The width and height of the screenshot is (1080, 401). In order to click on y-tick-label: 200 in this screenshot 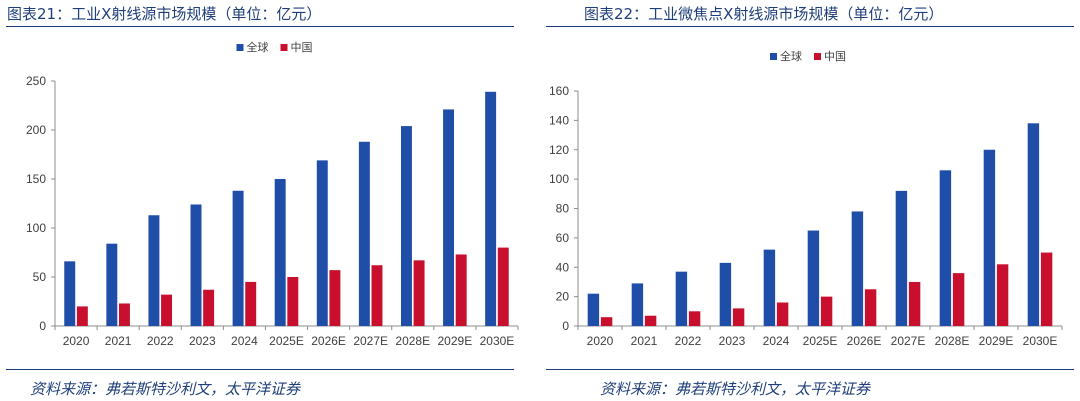, I will do `click(36, 130)`.